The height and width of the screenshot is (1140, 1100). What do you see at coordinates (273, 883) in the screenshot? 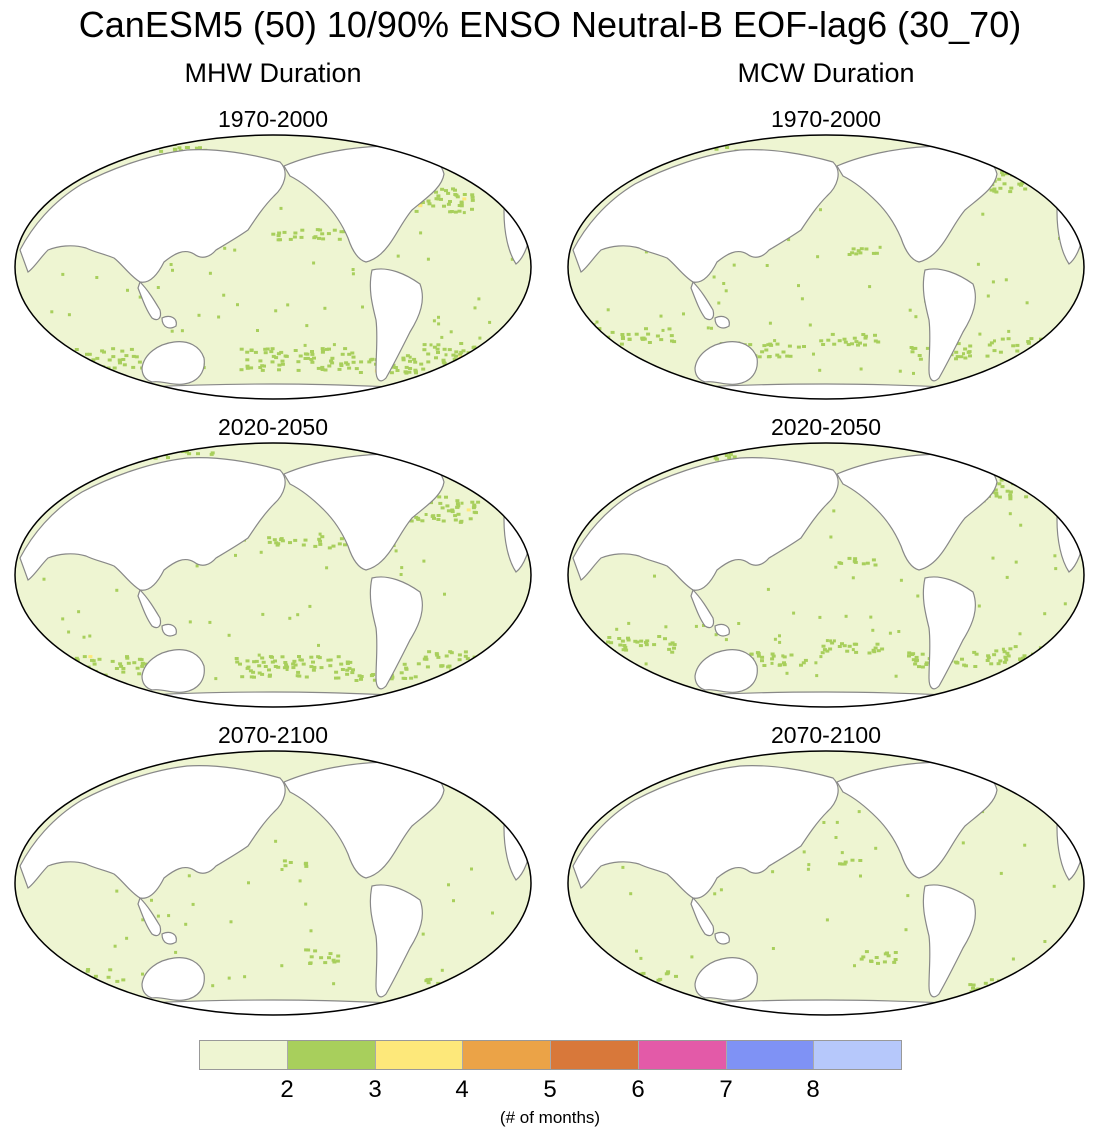
I see `map-content` at bounding box center [273, 883].